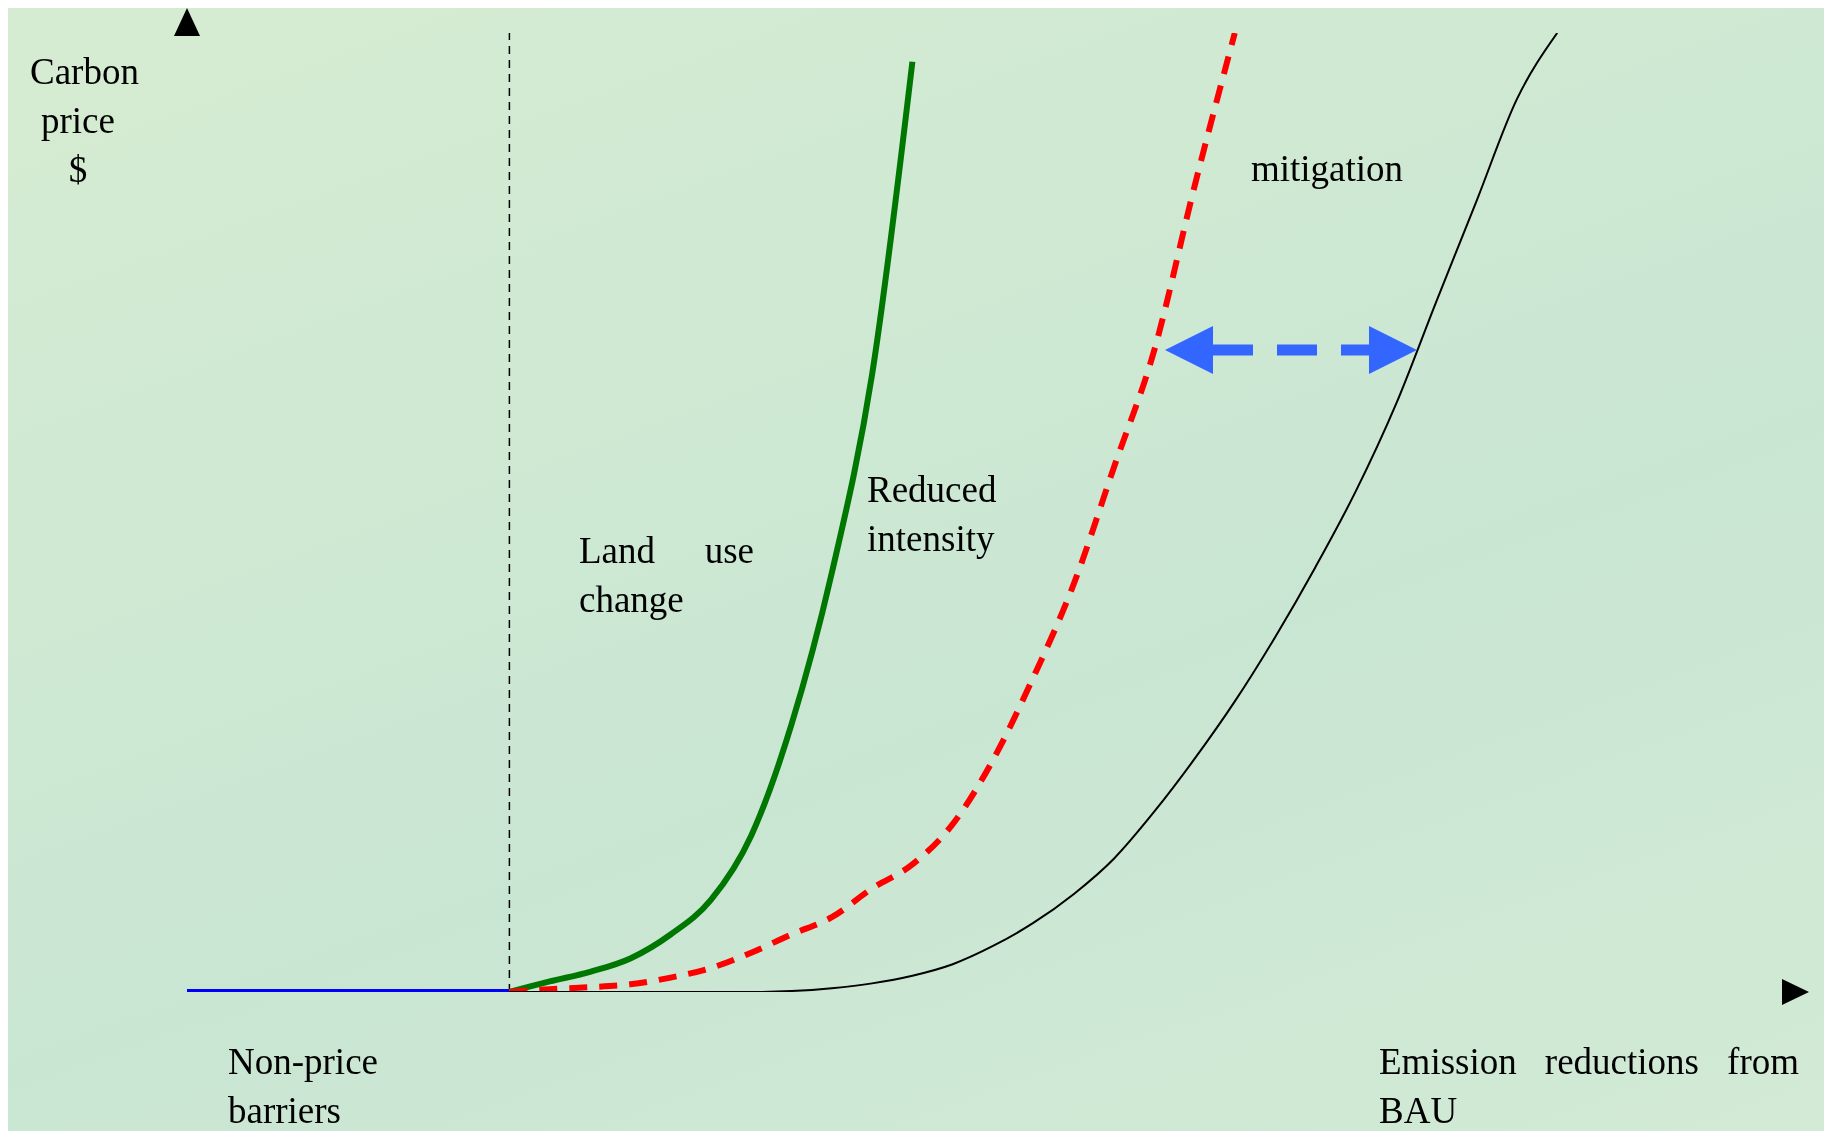 The image size is (1832, 1139). What do you see at coordinates (1589, 1086) in the screenshot?
I see `x-axis-title: Emission reductions from BAU` at bounding box center [1589, 1086].